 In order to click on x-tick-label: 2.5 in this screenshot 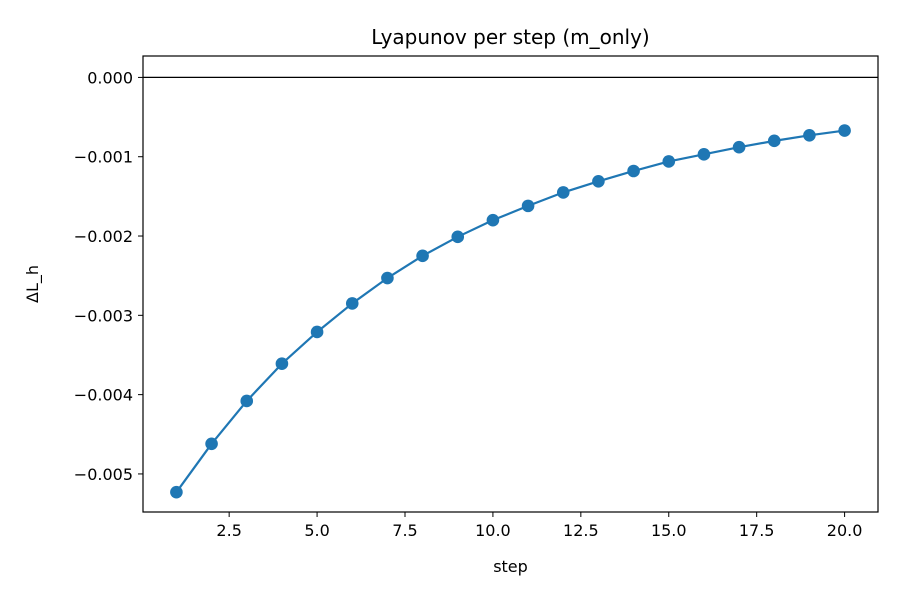, I will do `click(228, 530)`.